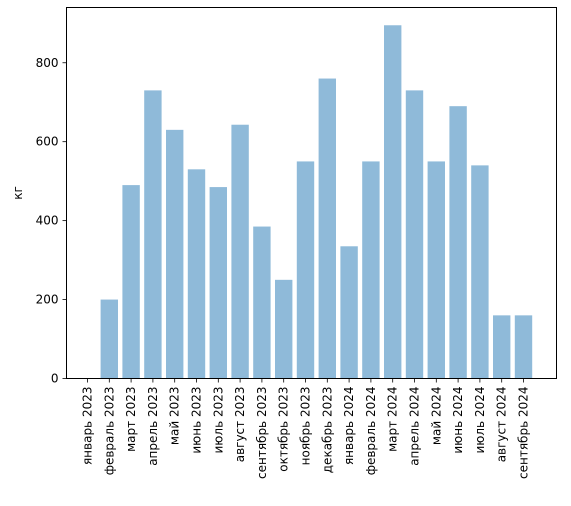 The width and height of the screenshot is (571, 506). I want to click on y-axis-ticks: 0 200 400 600 800, so click(51, 221).